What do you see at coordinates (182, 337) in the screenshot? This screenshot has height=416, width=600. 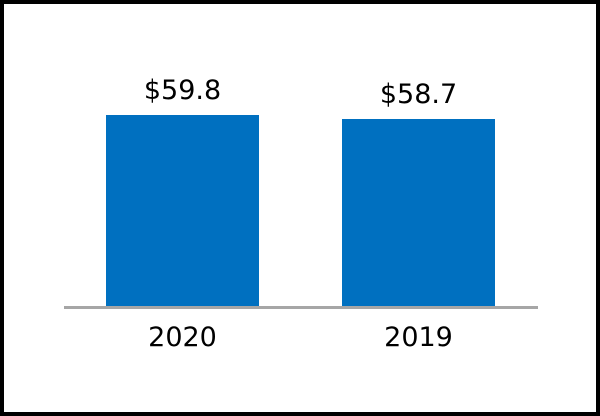 I see `x-tick-label-2020: 2020` at bounding box center [182, 337].